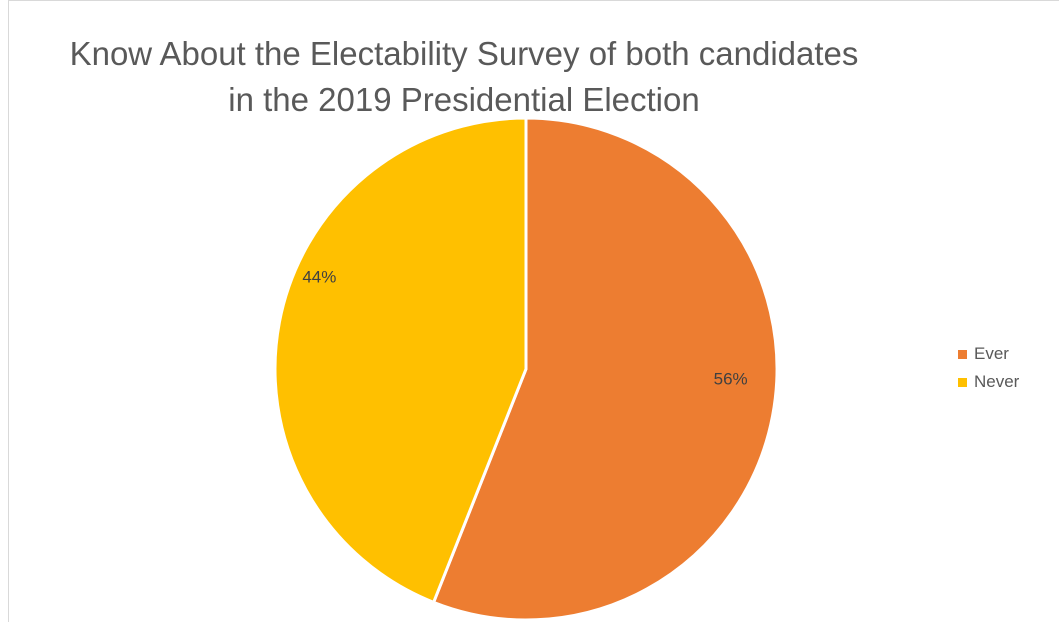 Image resolution: width=1059 pixels, height=622 pixels. I want to click on chart-title-line-2: in the 2019 Presidential Election, so click(464, 100).